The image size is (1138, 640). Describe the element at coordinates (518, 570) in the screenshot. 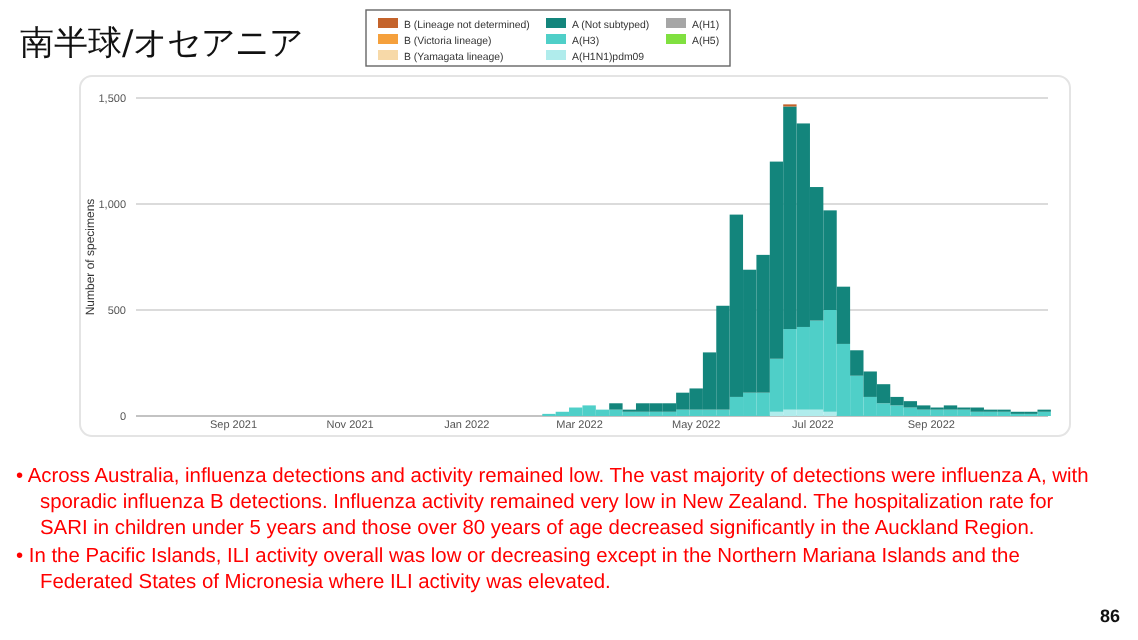

I see `text: • In the Pacific Islands, ILI activity overall was low or decreasing except in the Northern Mariana Islands and the Federated States of Micronesia where ILI activity was elevated.` at that location.